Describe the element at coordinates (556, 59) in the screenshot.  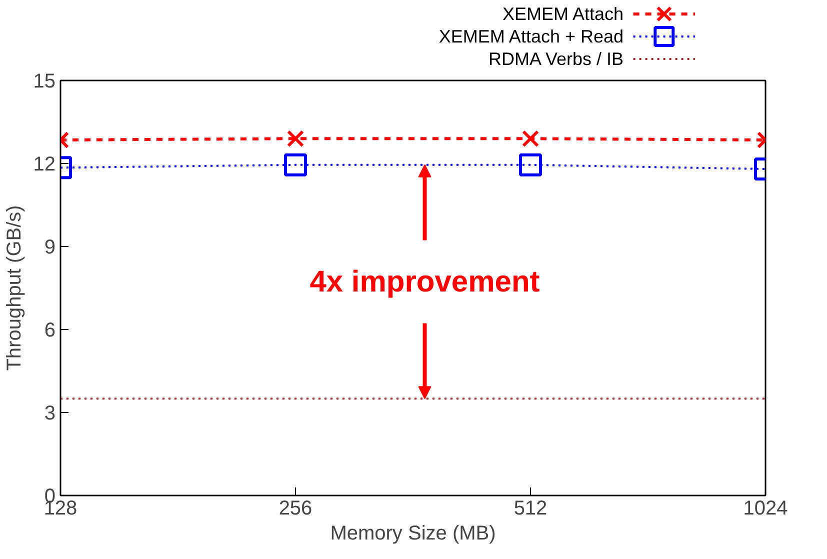
I see `legend-label: RDMA Verbs / IB` at that location.